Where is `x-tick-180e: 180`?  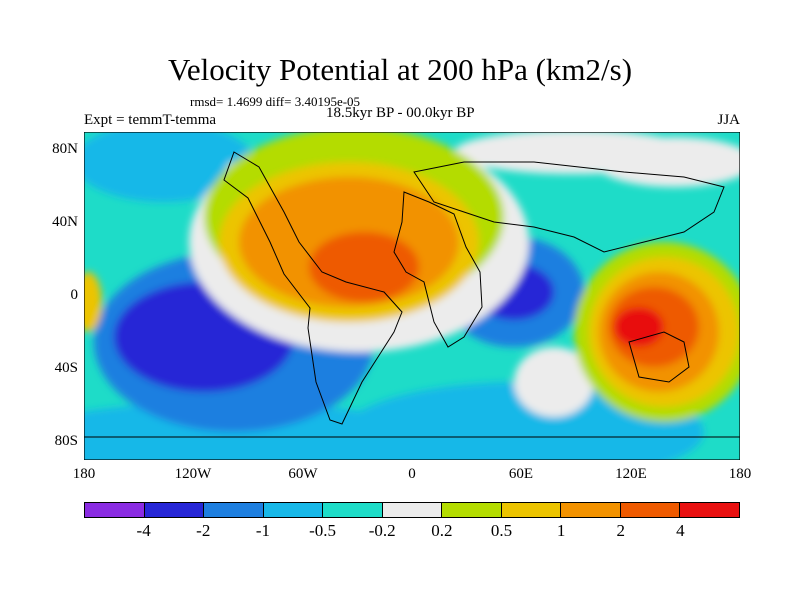
x-tick-180e: 180 is located at coordinates (740, 474).